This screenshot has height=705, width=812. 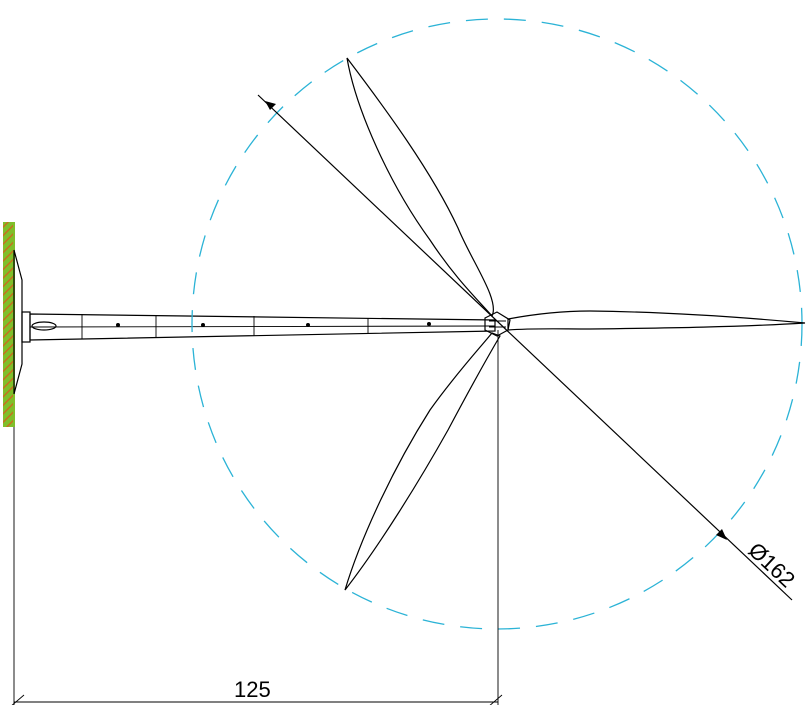 I want to click on hub, so click(x=497, y=324).